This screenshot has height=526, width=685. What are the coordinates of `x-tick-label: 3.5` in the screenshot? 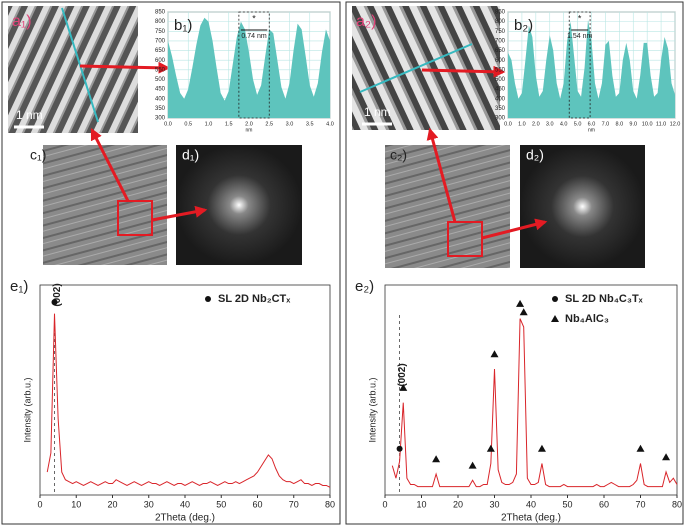 It's located at (310, 124).